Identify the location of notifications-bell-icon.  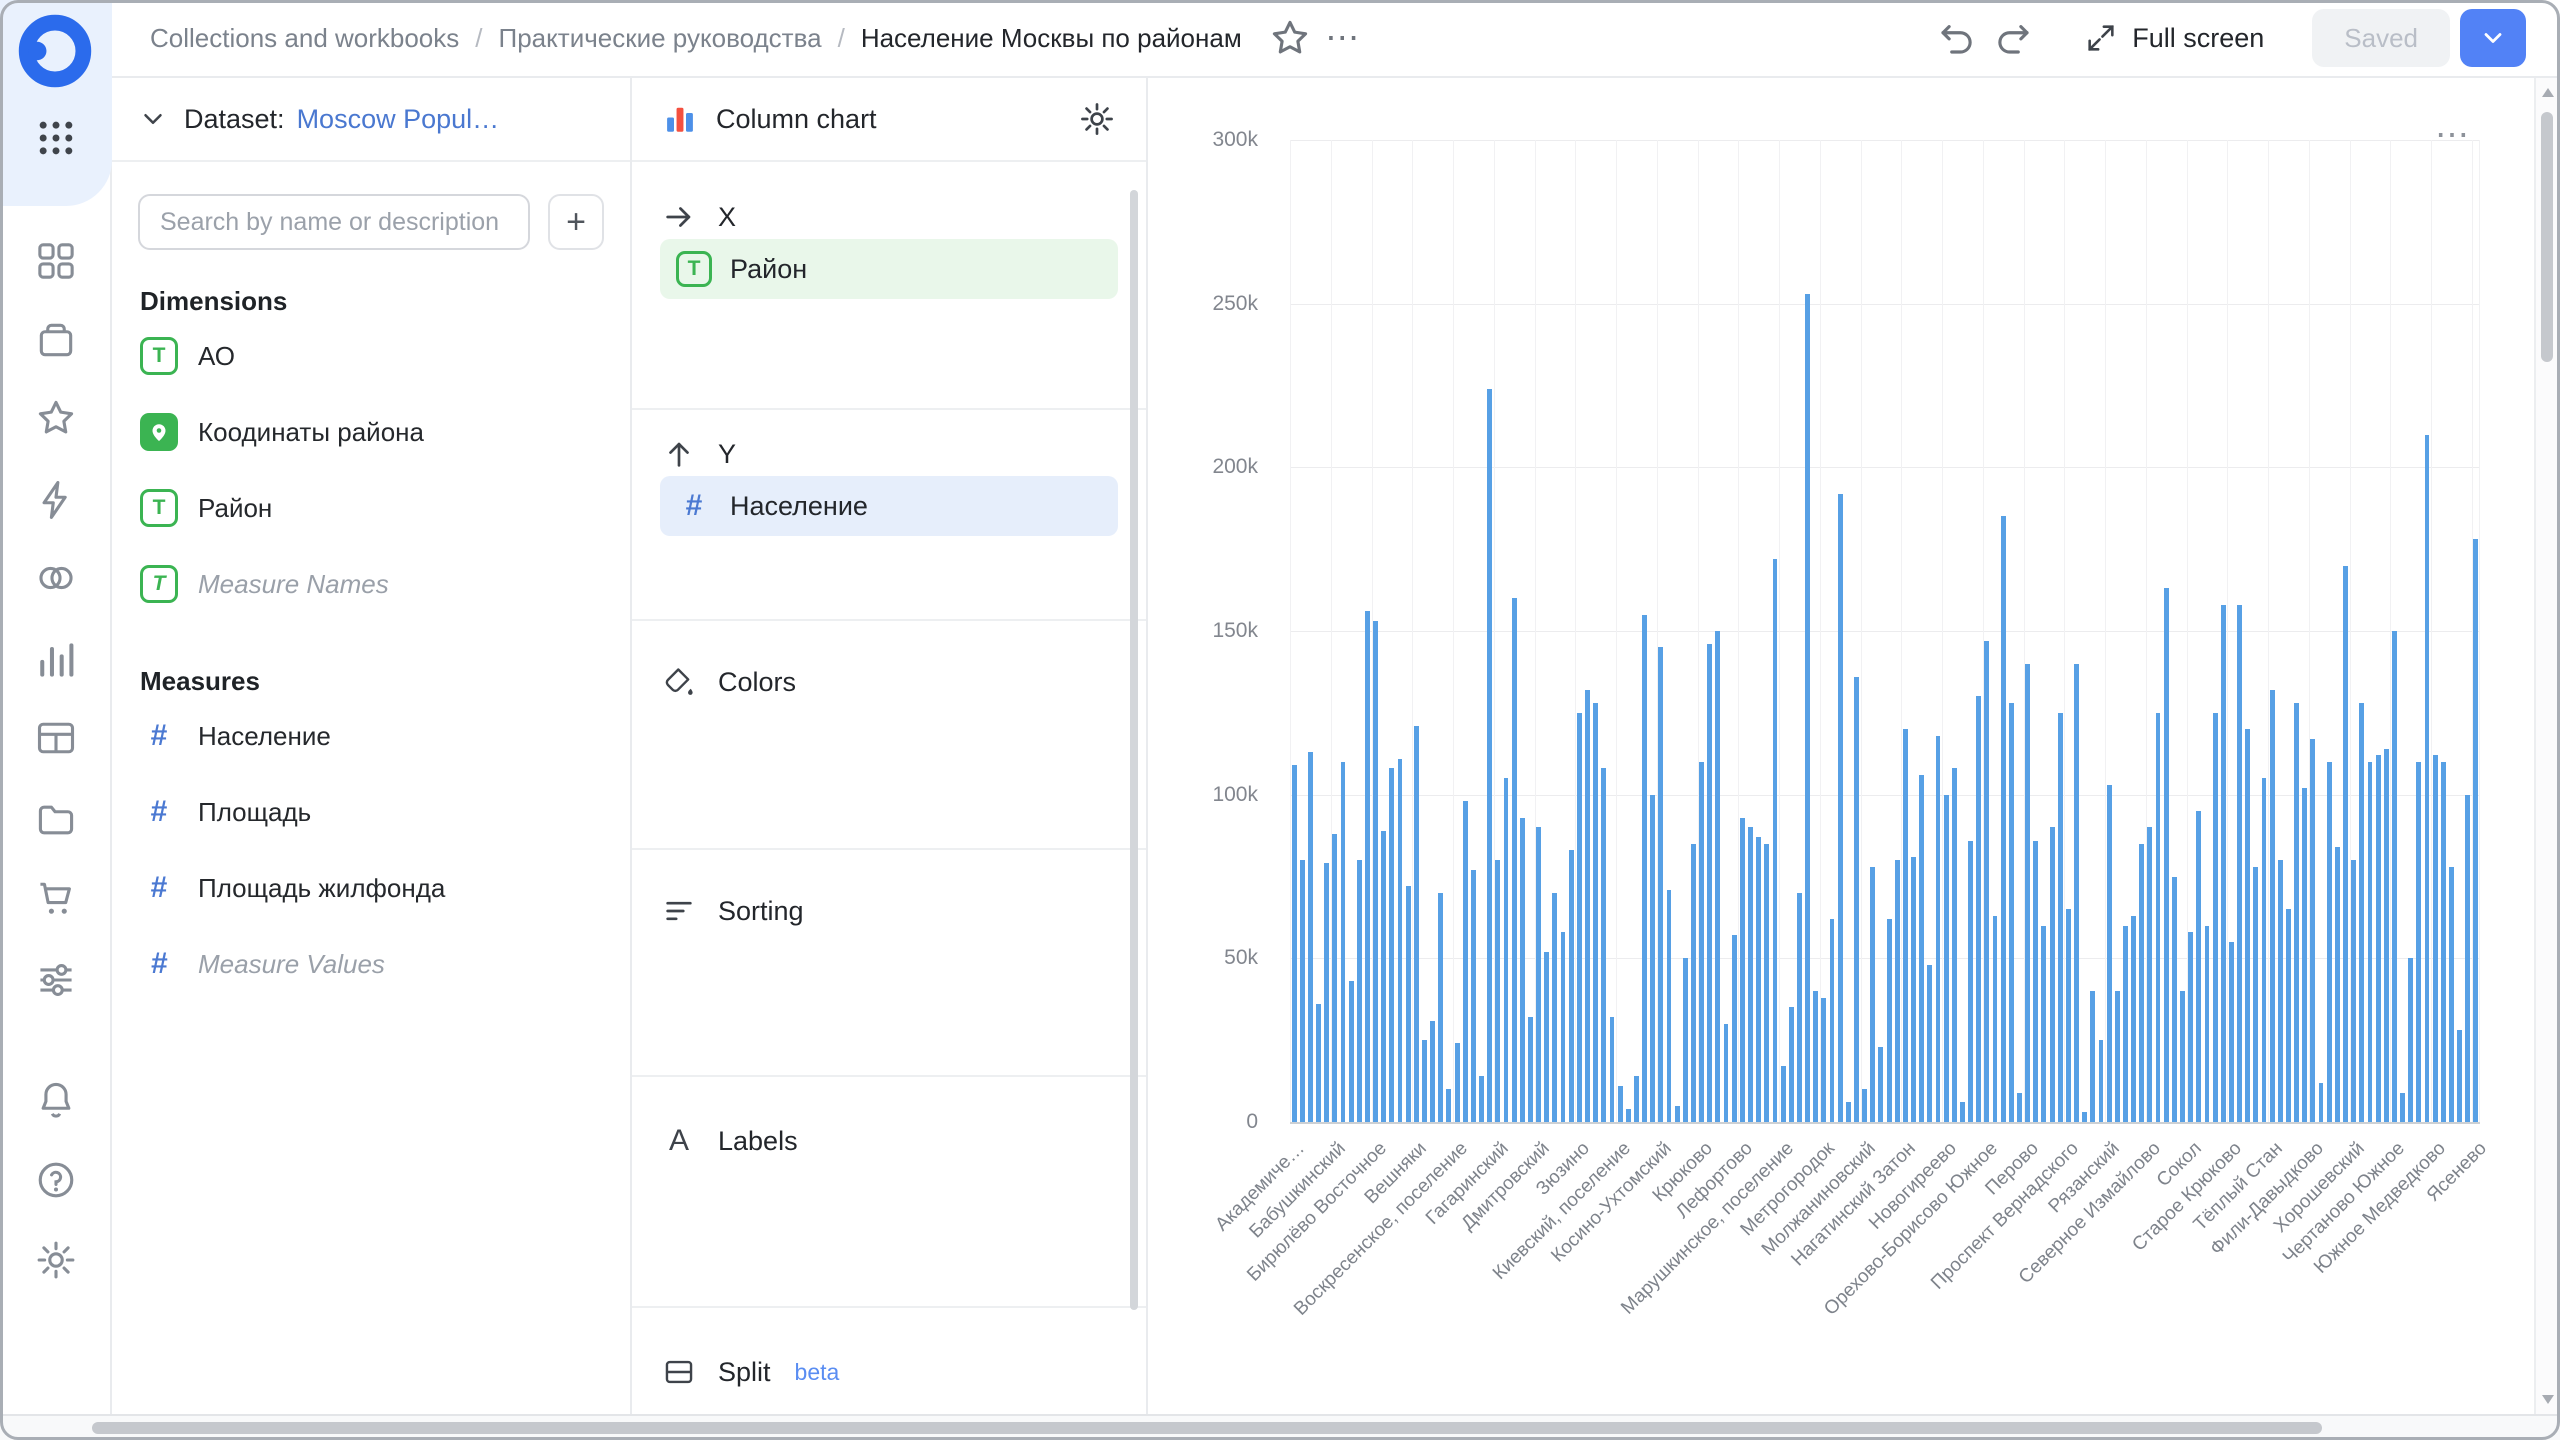
(56, 1100).